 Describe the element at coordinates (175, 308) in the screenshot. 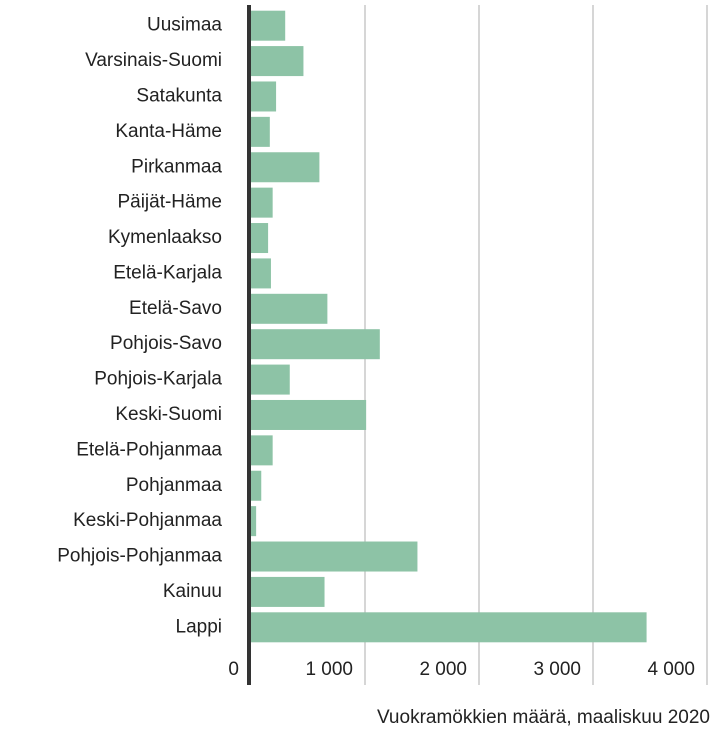

I see `y-tick-label: Etelä-Savo` at that location.